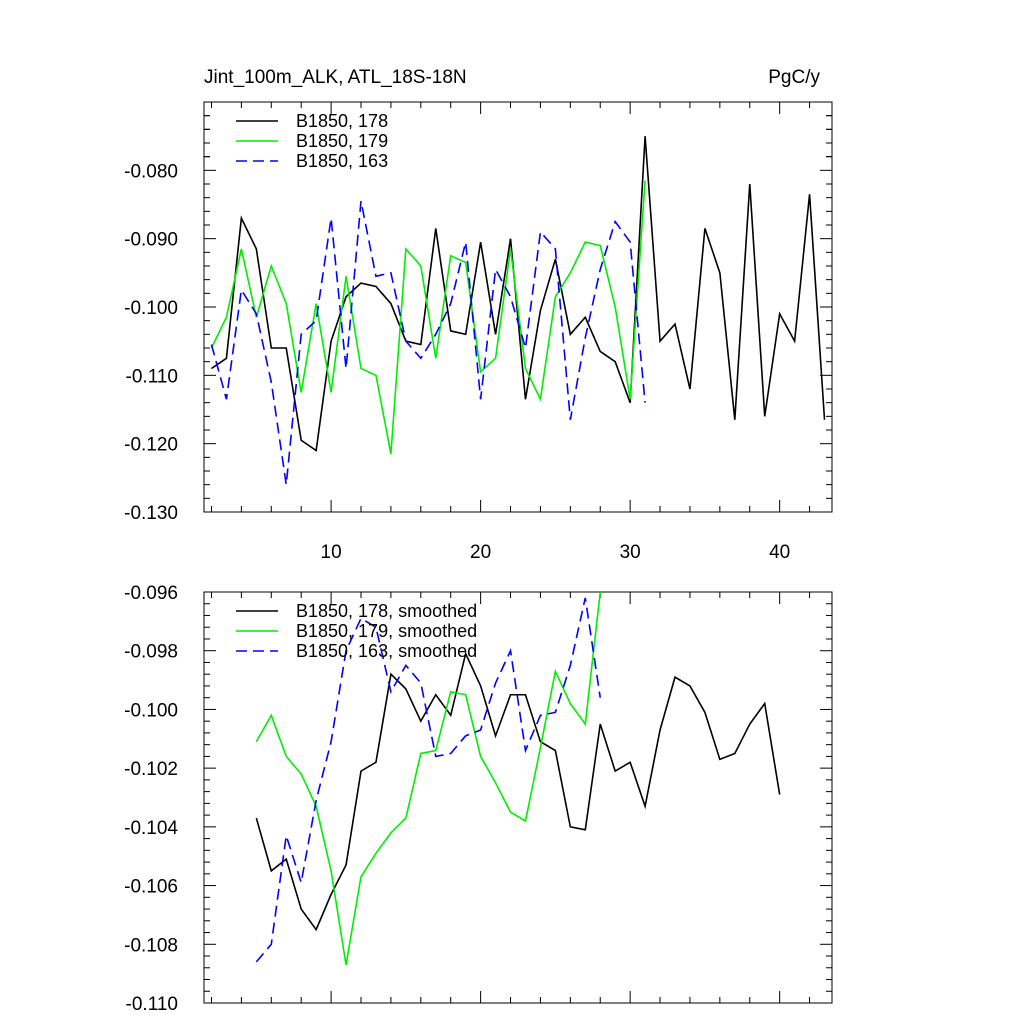  What do you see at coordinates (151, 945) in the screenshot?
I see `y-tick-label: -0.108` at bounding box center [151, 945].